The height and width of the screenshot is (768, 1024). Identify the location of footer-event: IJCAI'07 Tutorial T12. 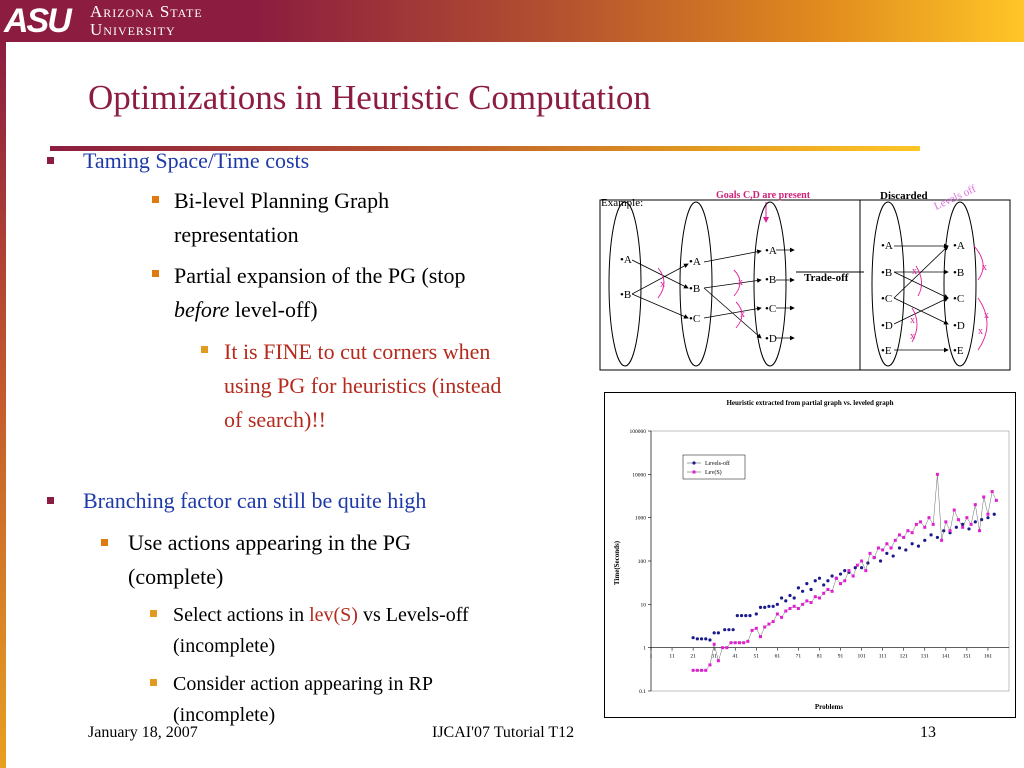
(503, 732).